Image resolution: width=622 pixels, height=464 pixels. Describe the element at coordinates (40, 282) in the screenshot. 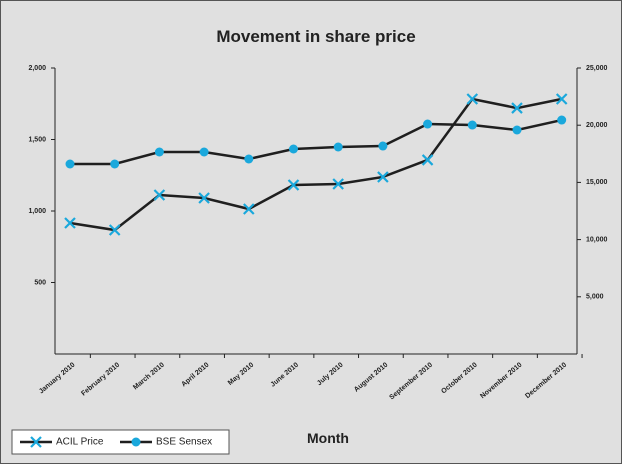

I see `y-tick-label: 500` at that location.